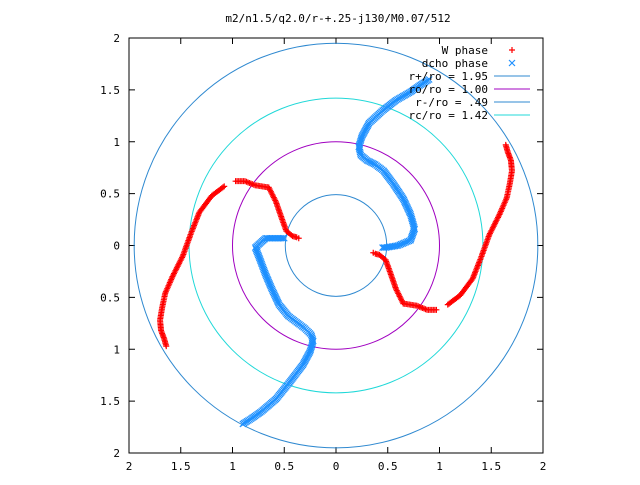 The height and width of the screenshot is (485, 640). I want to click on circle-ro-ring, so click(336, 245).